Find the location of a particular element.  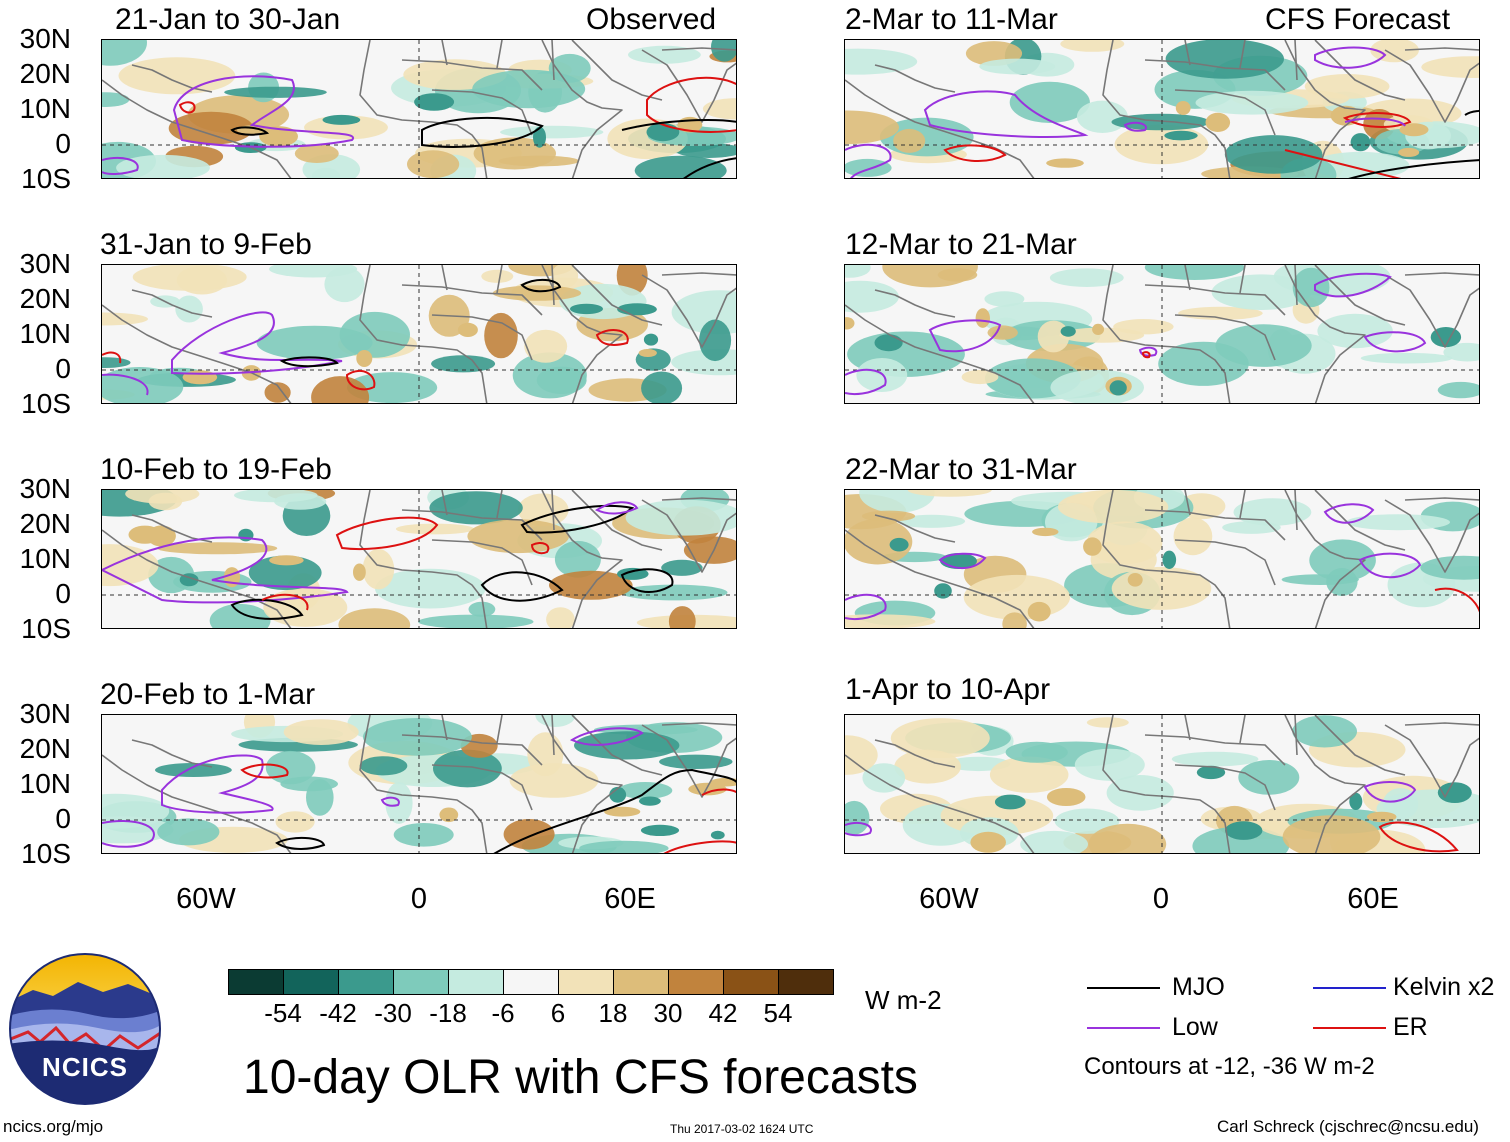

colorbar-tick: 42 is located at coordinates (723, 1013).